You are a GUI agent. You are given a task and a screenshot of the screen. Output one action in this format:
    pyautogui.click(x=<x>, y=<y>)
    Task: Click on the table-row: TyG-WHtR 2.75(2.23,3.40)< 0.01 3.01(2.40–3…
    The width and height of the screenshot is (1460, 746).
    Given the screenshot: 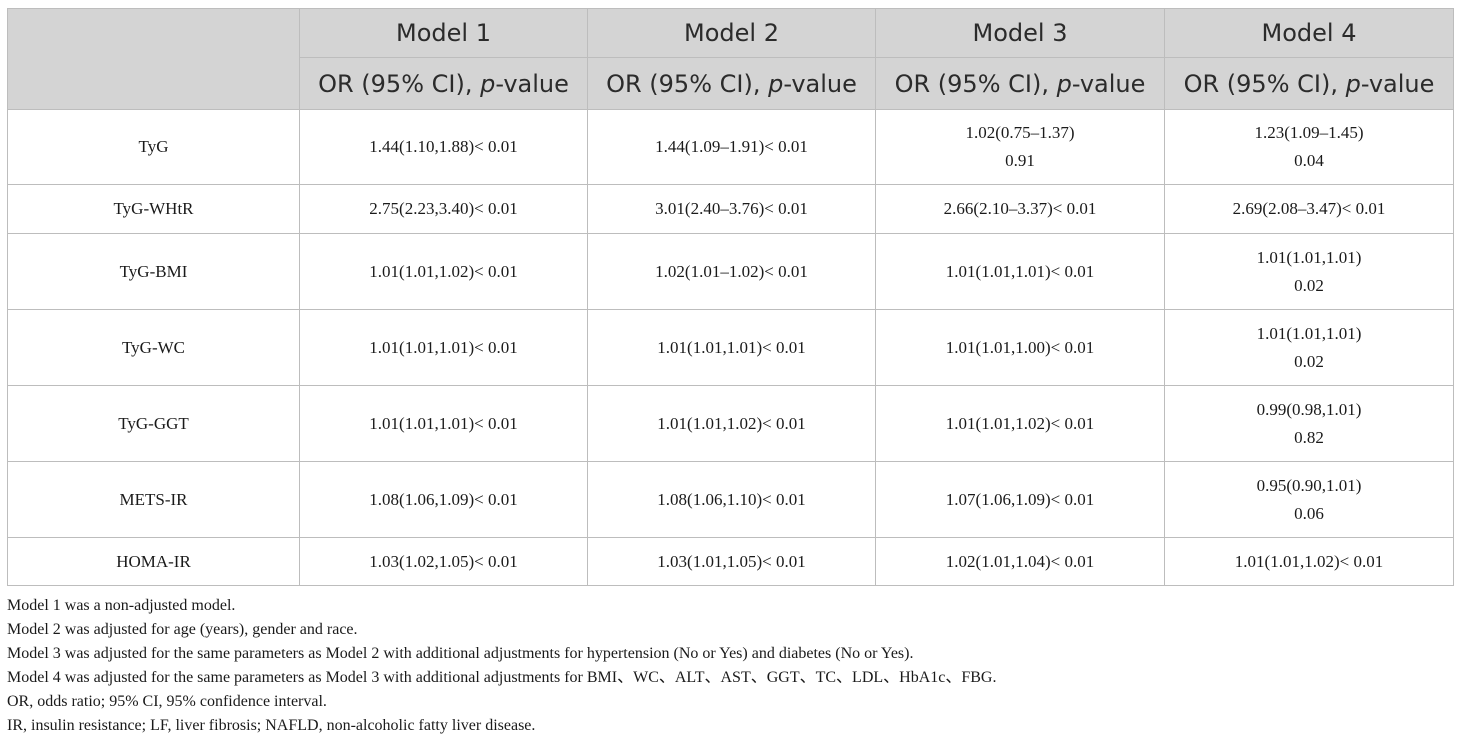 What is the action you would take?
    pyautogui.click(x=730, y=209)
    